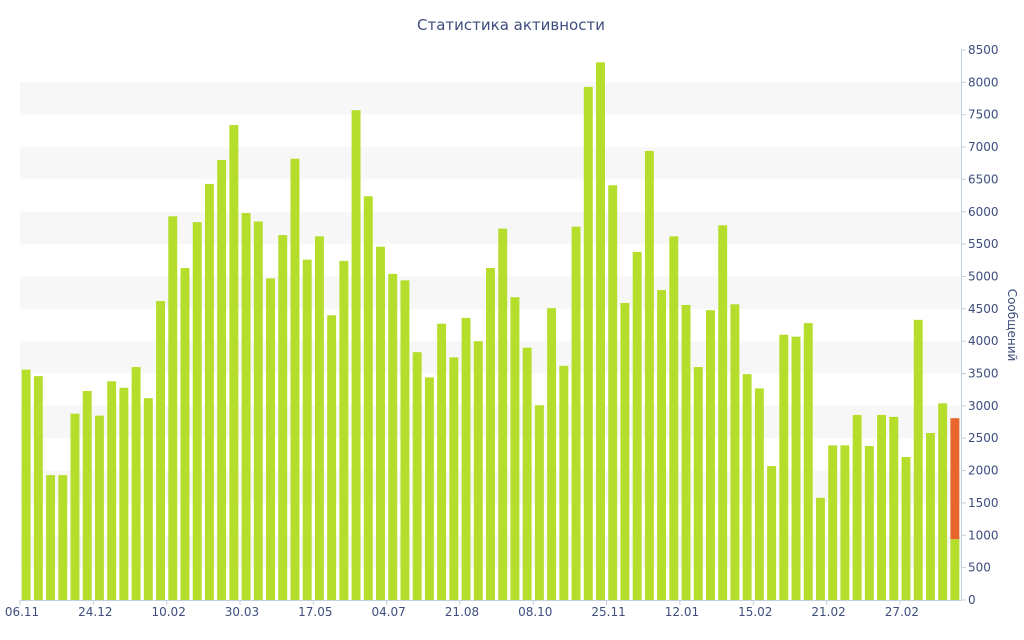  Describe the element at coordinates (902, 612) in the screenshot. I see `x-tick-label: 27.02` at that location.